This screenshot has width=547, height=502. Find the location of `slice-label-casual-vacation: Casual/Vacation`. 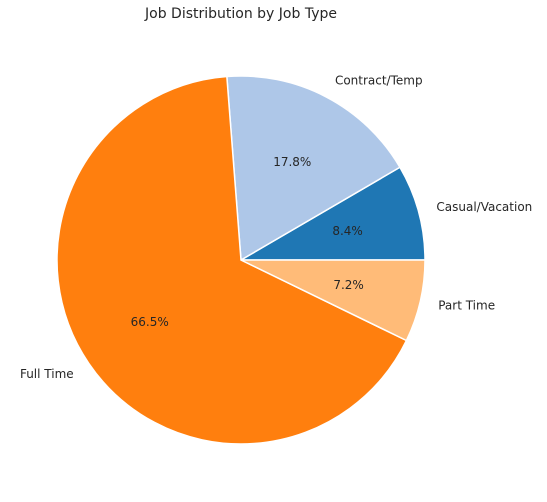

slice-label-casual-vacation: Casual/Vacation is located at coordinates (484, 207).